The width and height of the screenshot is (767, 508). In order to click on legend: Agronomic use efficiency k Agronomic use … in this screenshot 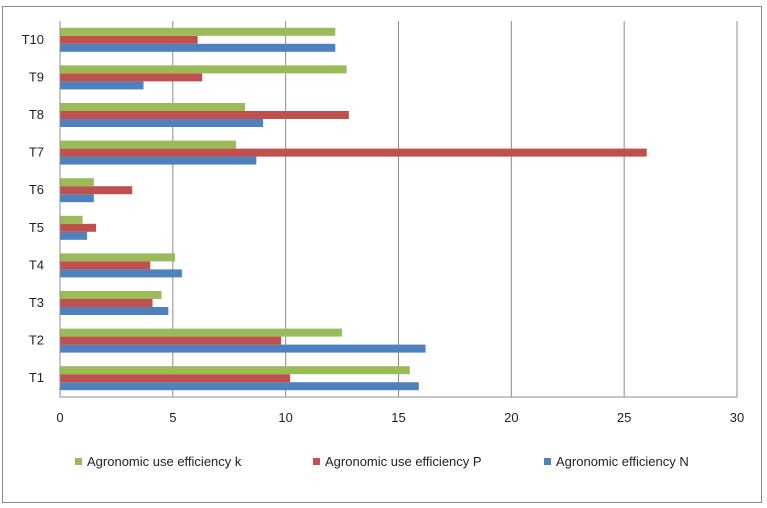, I will do `click(382, 461)`.